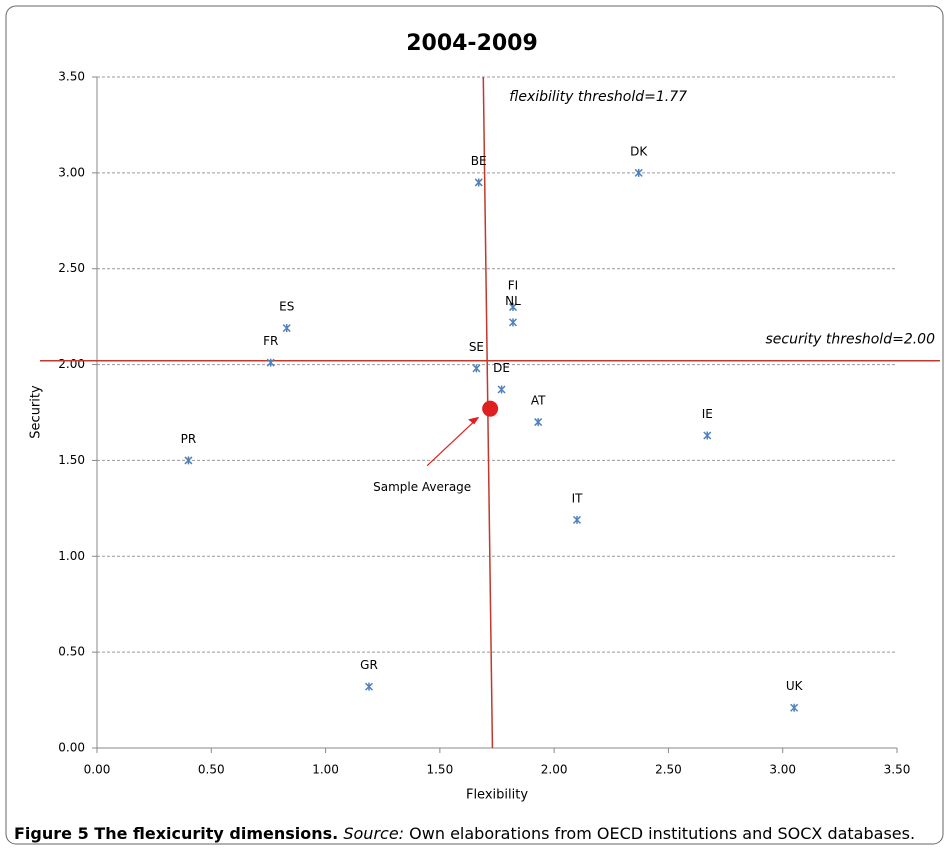 This screenshot has height=848, width=949. I want to click on point-label: SE, so click(476, 347).